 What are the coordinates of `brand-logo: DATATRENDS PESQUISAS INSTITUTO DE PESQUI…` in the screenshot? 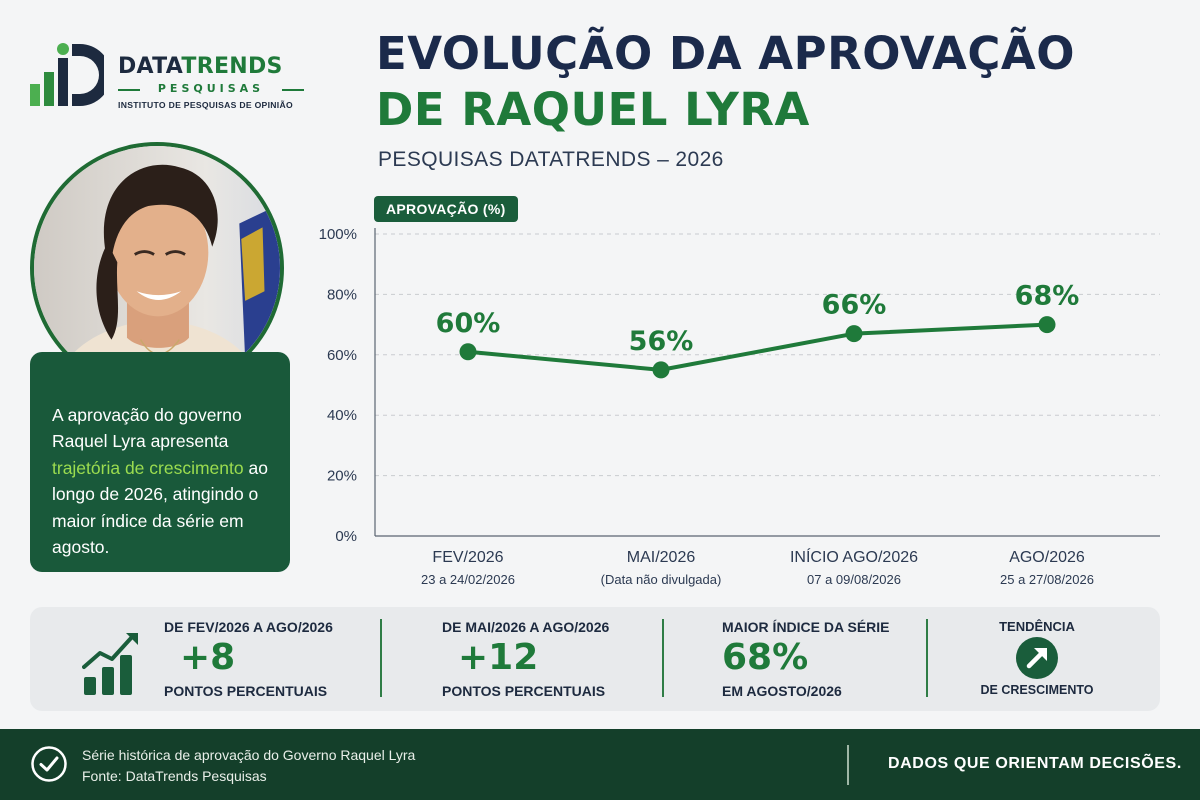 It's located at (170, 80).